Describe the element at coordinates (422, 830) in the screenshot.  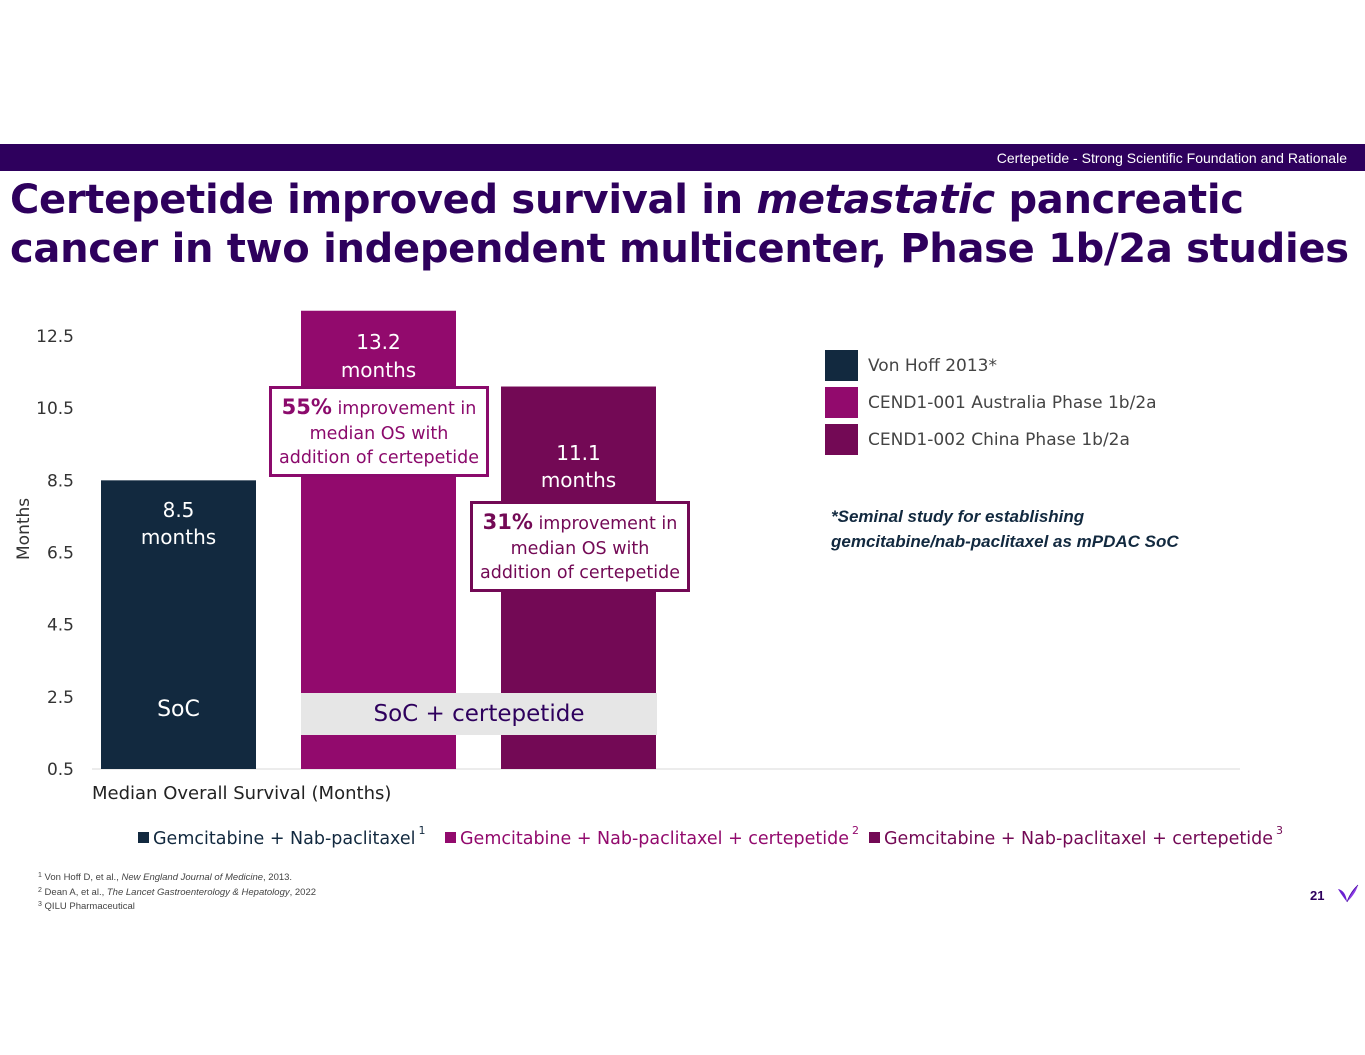
I see `regimen-sup: 1` at that location.